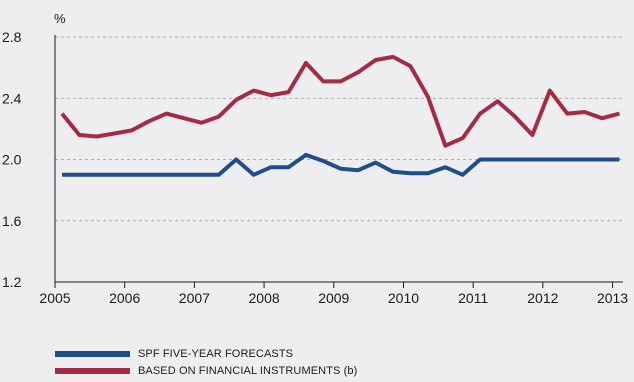 This screenshot has width=634, height=382. What do you see at coordinates (341, 164) in the screenshot?
I see `series-line-spf` at bounding box center [341, 164].